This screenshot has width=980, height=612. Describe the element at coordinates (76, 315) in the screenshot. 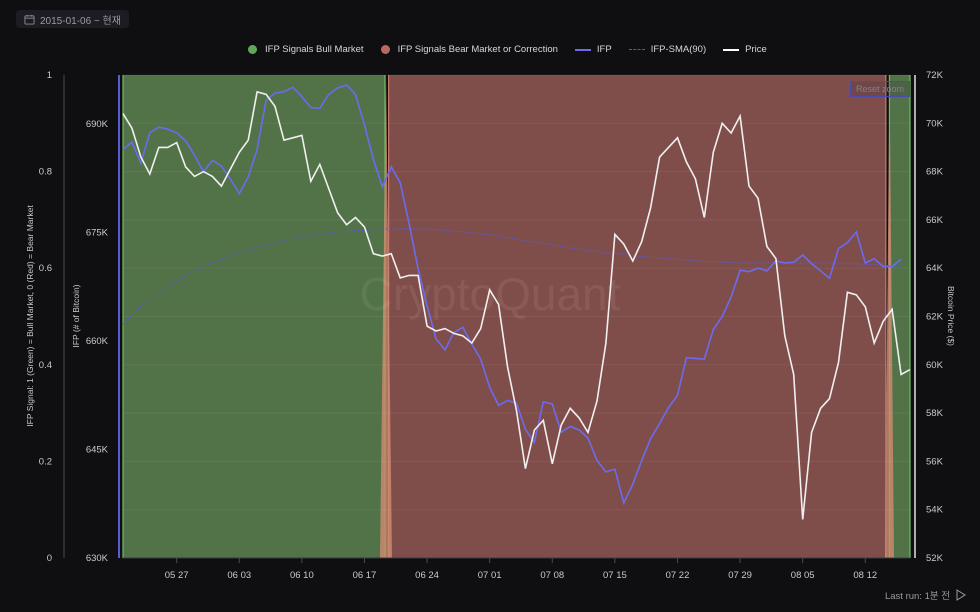

I see `svg-text: IFP (# of Bitcoin)` at that location.